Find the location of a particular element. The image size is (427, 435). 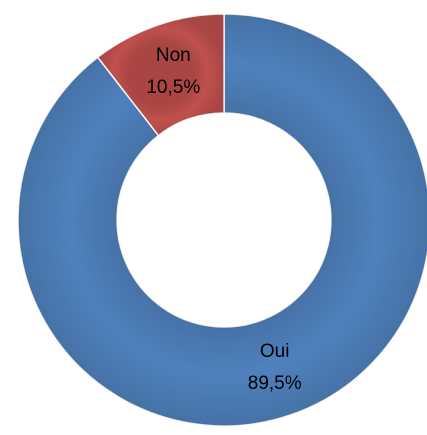

slice-value-label: 10,5% is located at coordinates (173, 87).